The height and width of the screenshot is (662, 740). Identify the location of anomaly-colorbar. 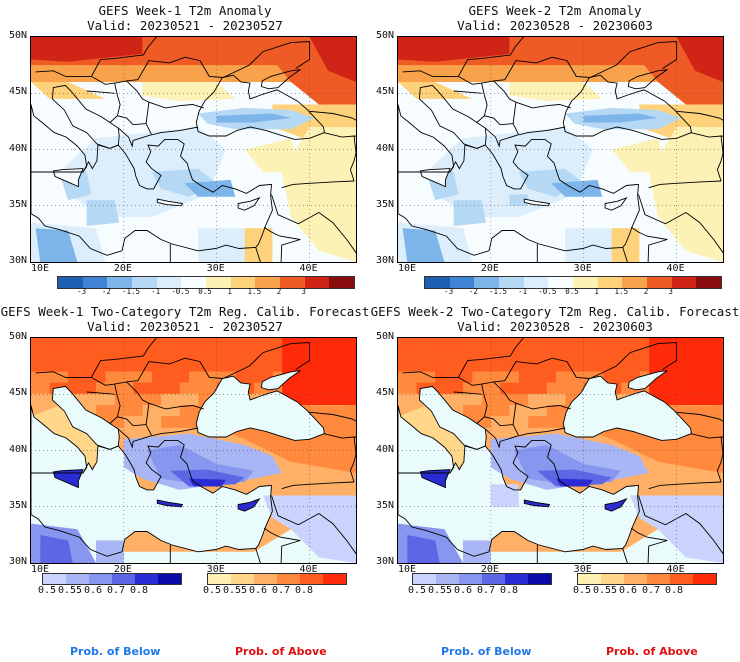
(573, 282).